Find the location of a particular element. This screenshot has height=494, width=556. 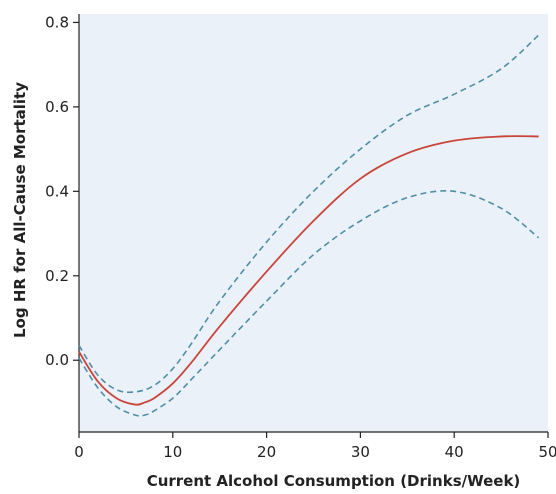

x-tick-label: 30 is located at coordinates (360, 452).